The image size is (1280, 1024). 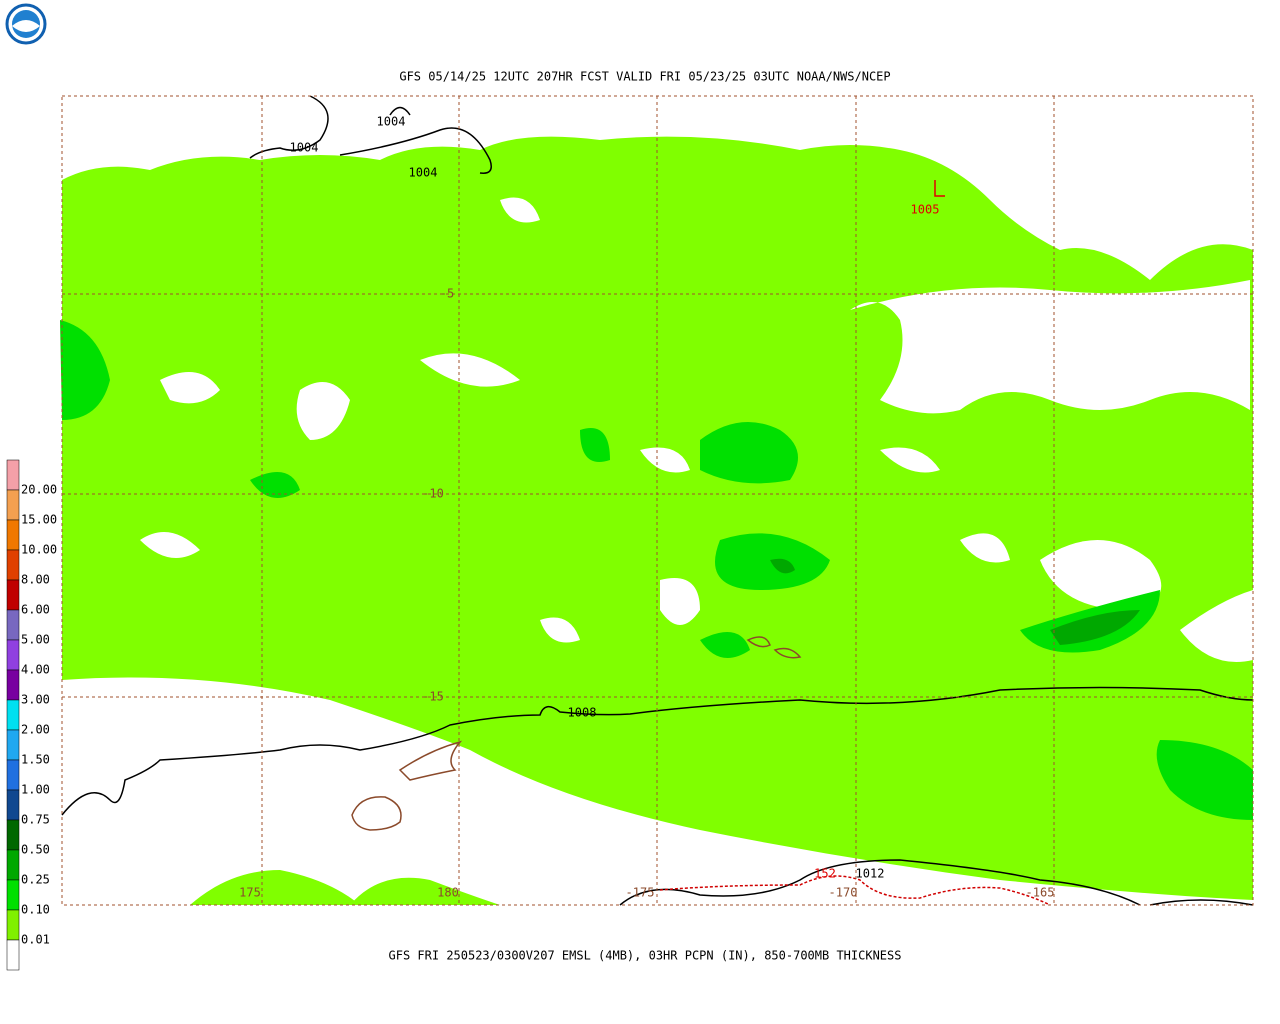 I want to click on legend-label: 1.00, so click(x=35, y=790).